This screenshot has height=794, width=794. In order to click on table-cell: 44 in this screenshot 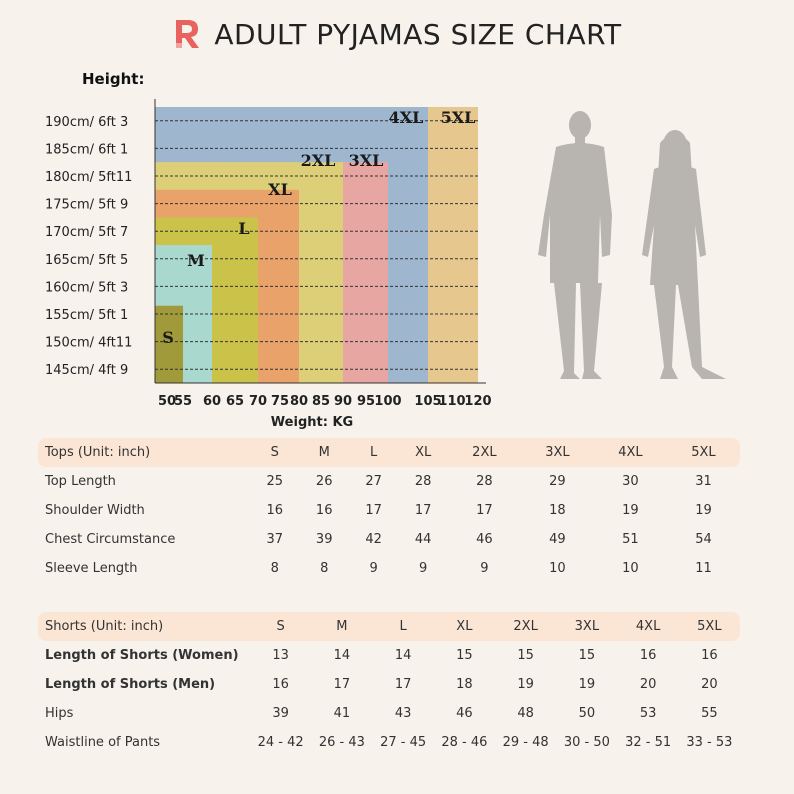, I will do `click(423, 539)`.